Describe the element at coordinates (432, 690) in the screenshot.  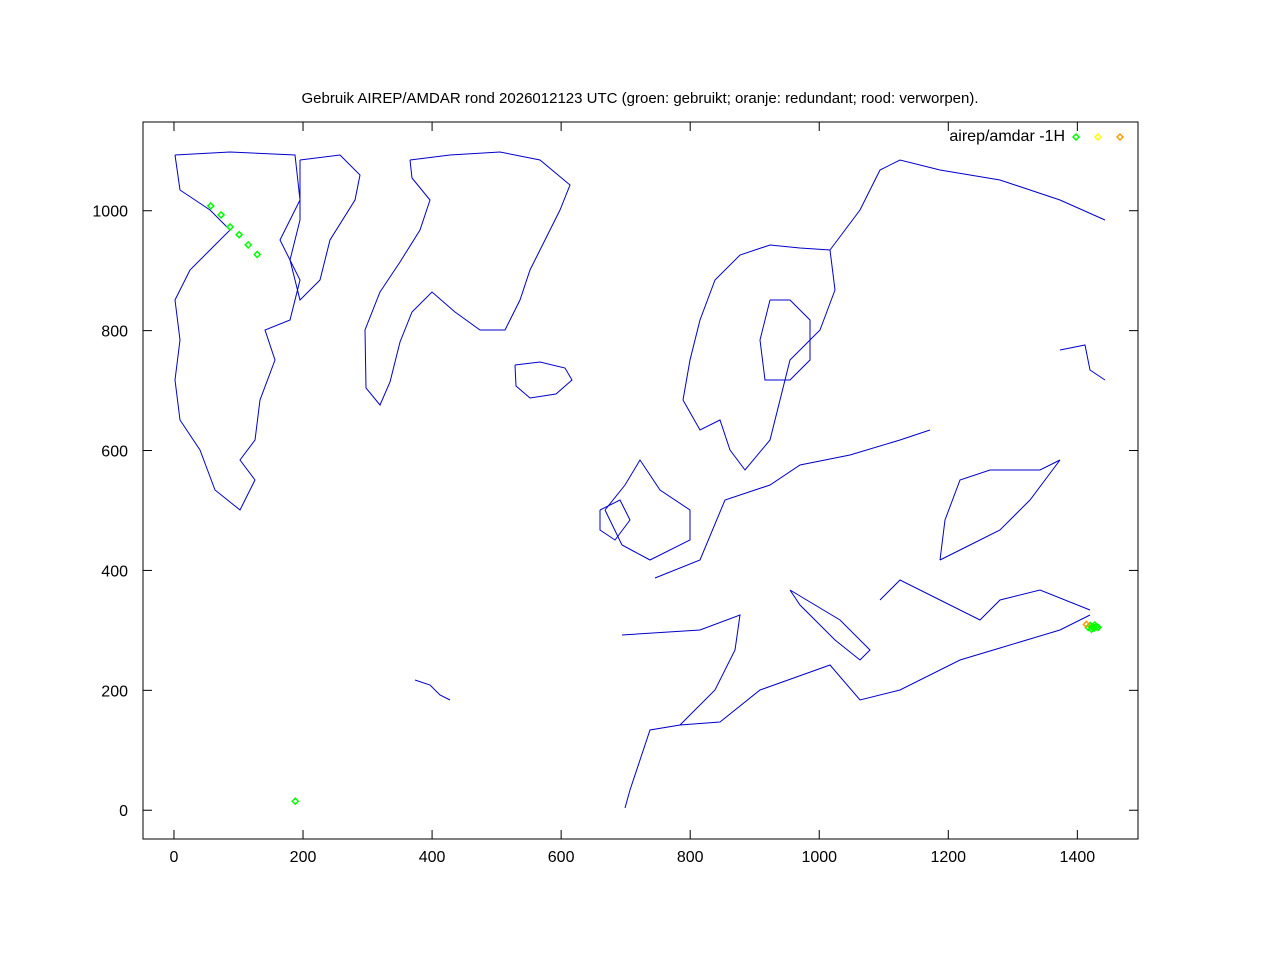
I see `atlantic-islands-coast` at that location.